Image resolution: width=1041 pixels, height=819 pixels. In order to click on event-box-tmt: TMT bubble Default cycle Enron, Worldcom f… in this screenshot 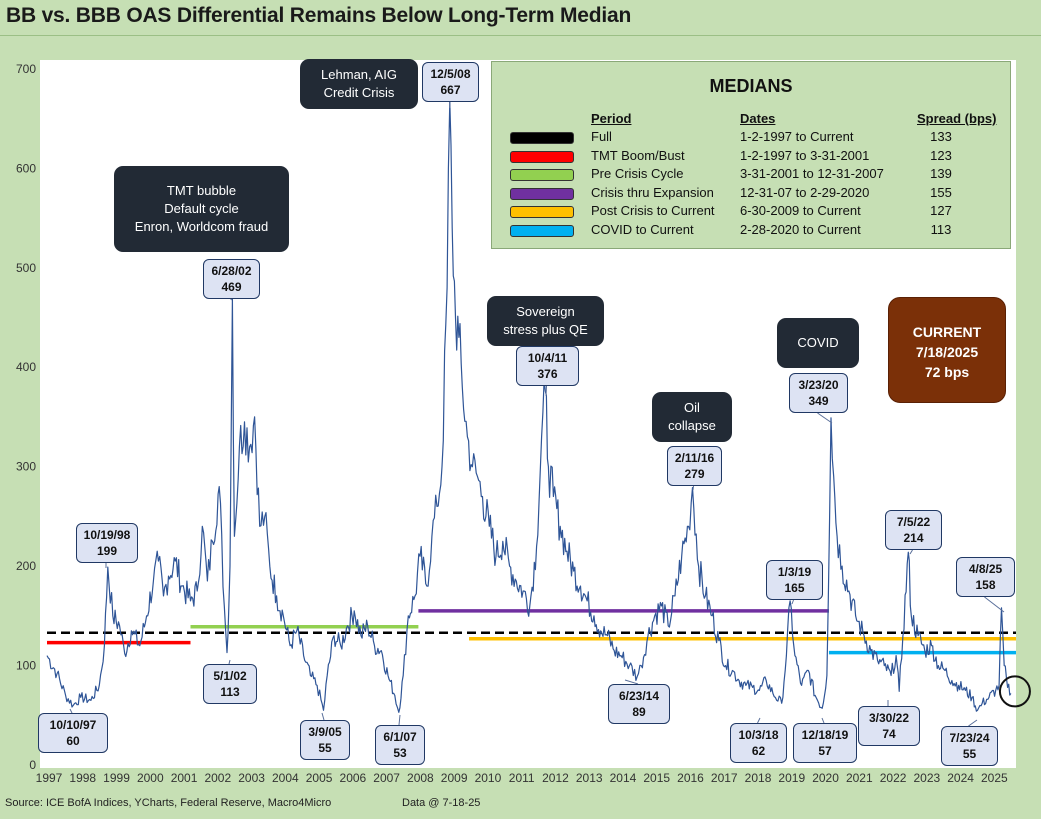, I will do `click(201, 209)`.